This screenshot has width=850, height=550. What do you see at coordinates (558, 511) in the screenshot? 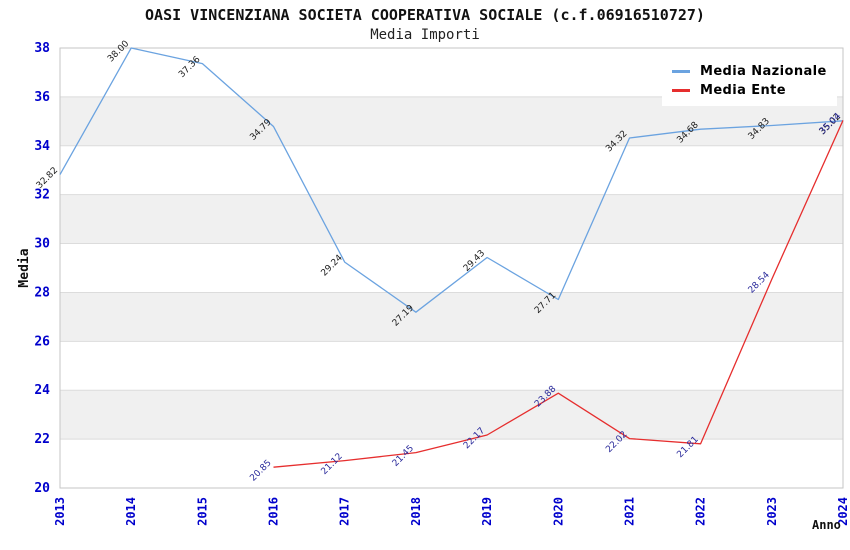
I see `x-tick-label: 2020` at bounding box center [558, 511].